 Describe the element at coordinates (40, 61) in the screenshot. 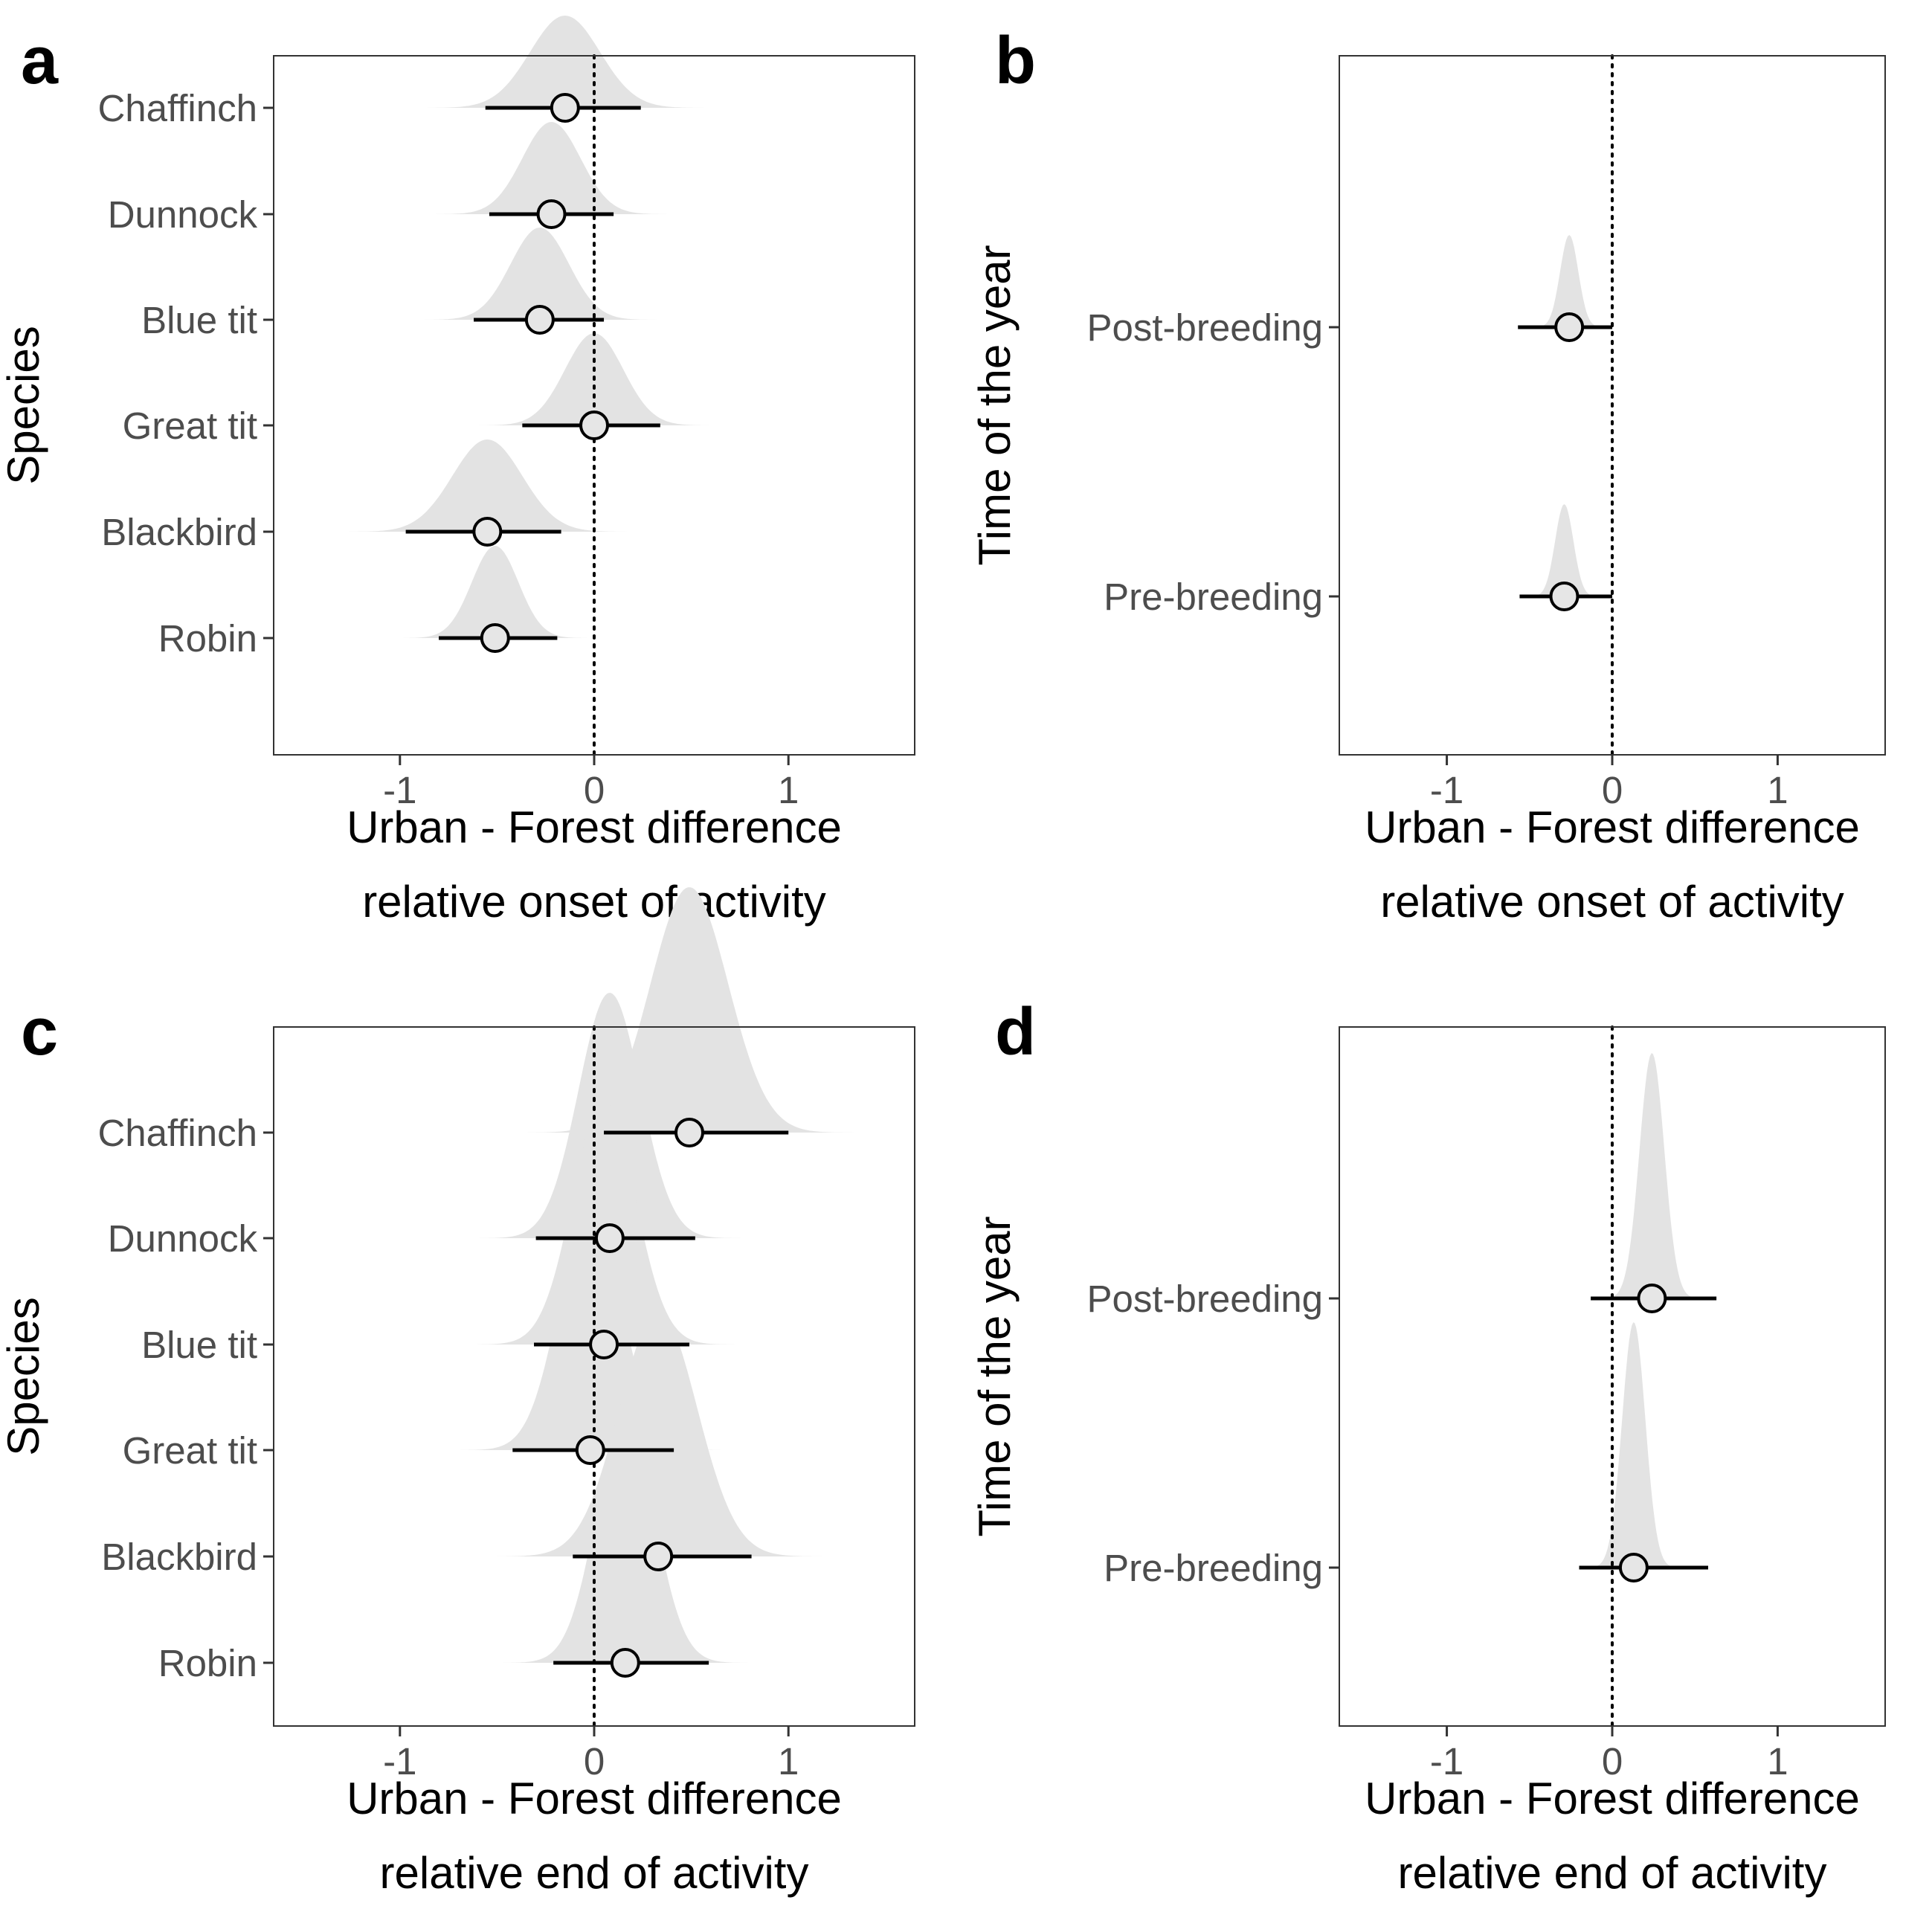

I see `panel-letter: a` at that location.